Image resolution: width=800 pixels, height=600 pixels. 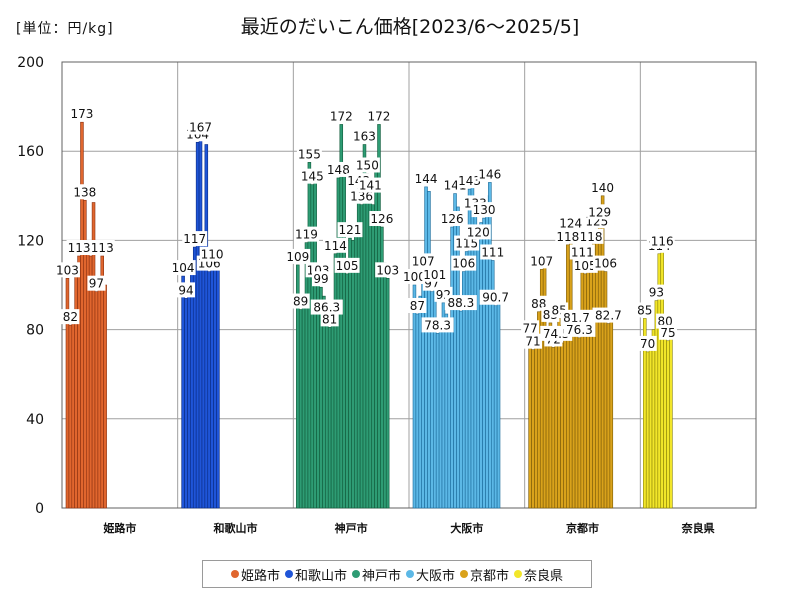 I want to click on data-label: 121, so click(x=350, y=230).